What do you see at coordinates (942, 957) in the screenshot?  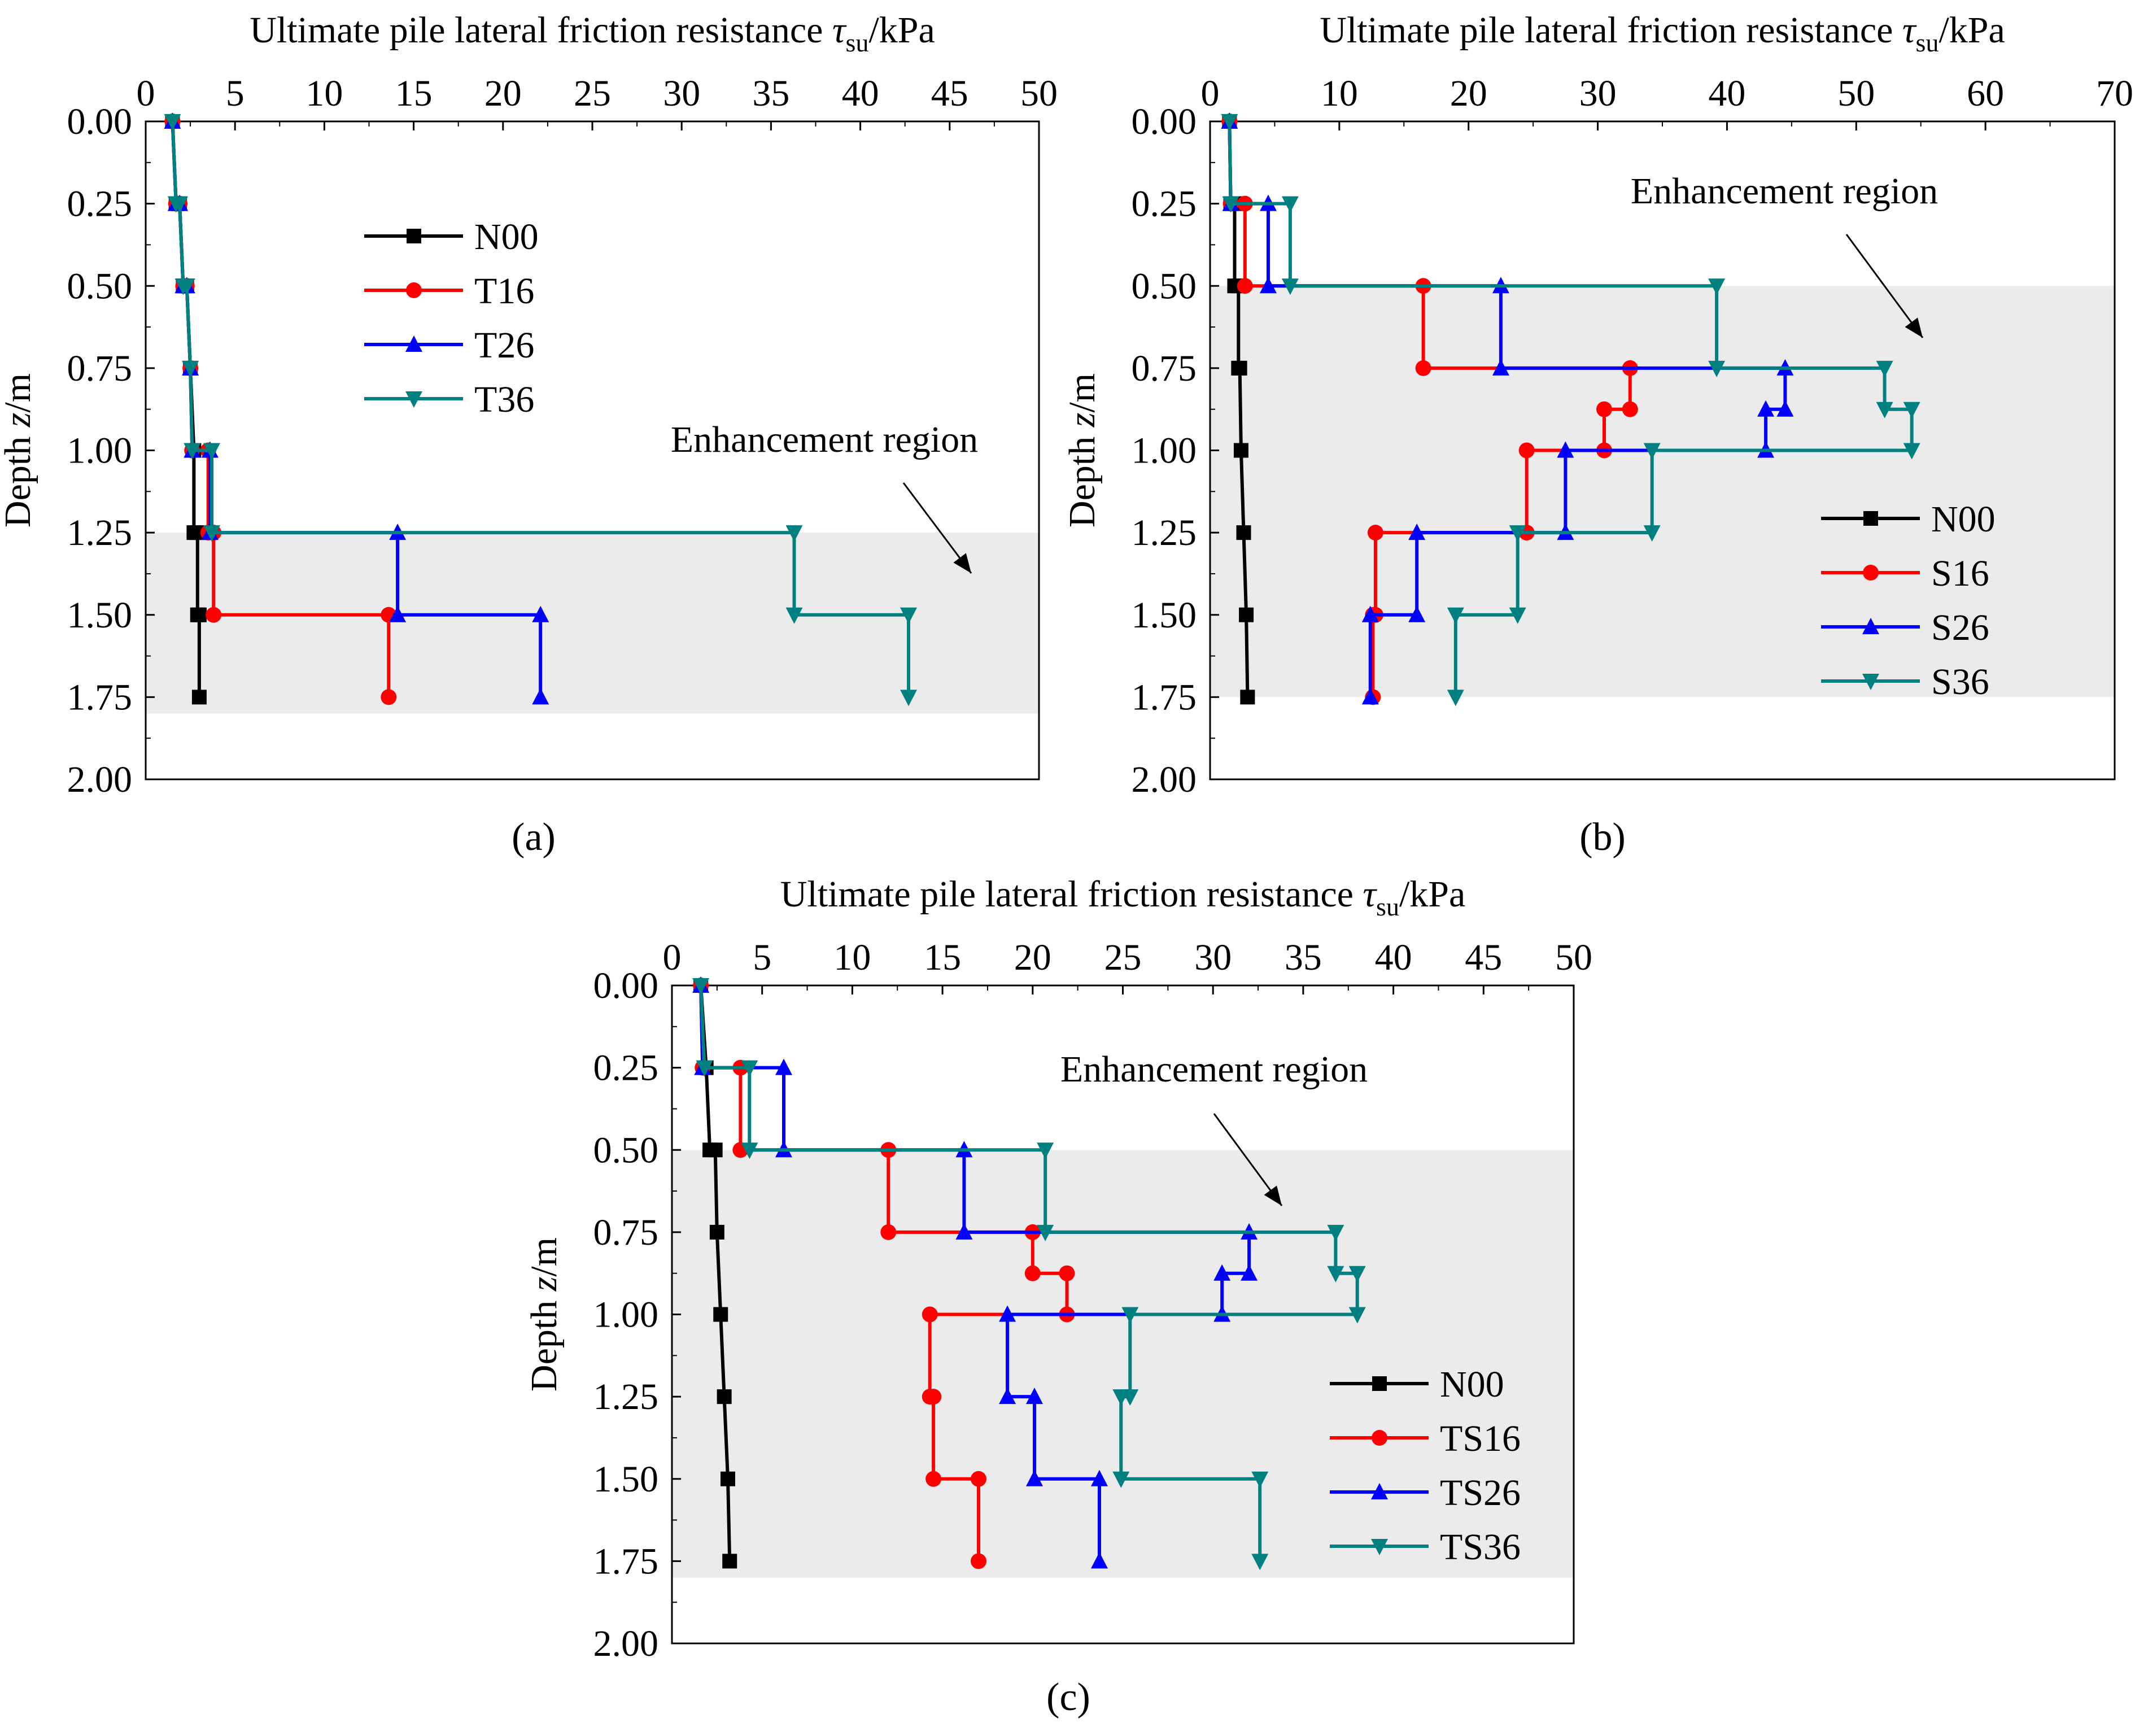 I see `x-tick-label: 15` at bounding box center [942, 957].